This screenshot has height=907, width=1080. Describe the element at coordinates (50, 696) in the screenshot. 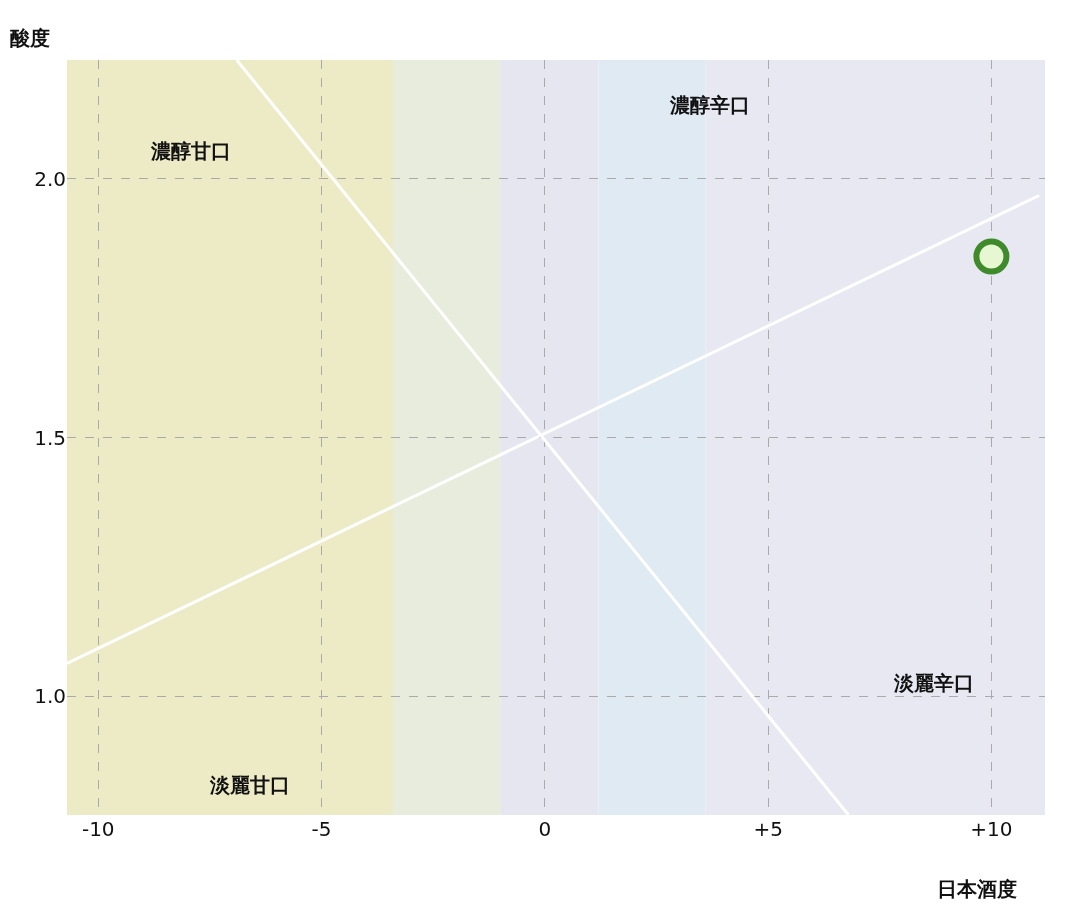

I see `y-tick-label: 1.0` at that location.